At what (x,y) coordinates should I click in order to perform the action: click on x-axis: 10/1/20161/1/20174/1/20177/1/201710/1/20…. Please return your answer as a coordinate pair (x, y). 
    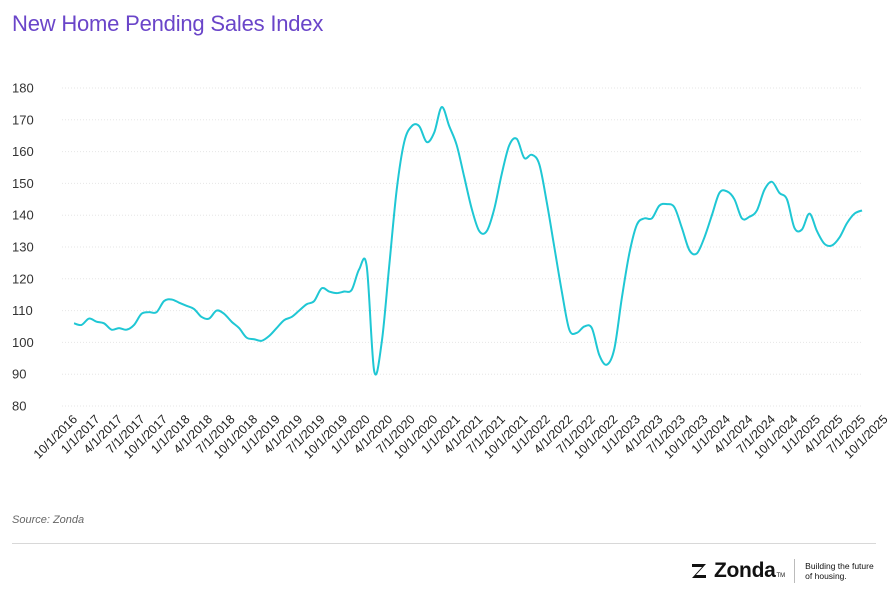
    Looking at the image, I should click on (459, 436).